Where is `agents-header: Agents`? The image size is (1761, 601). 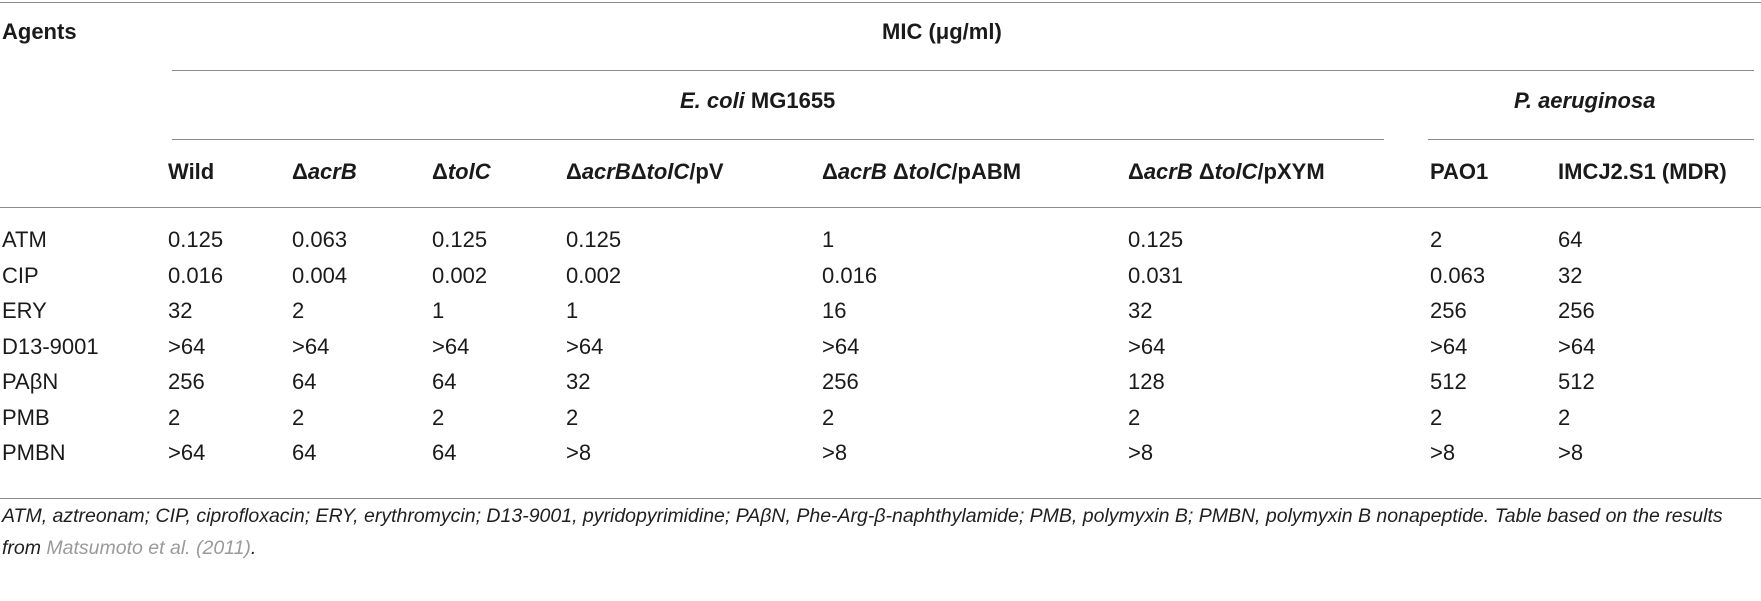
agents-header: Agents is located at coordinates (39, 31).